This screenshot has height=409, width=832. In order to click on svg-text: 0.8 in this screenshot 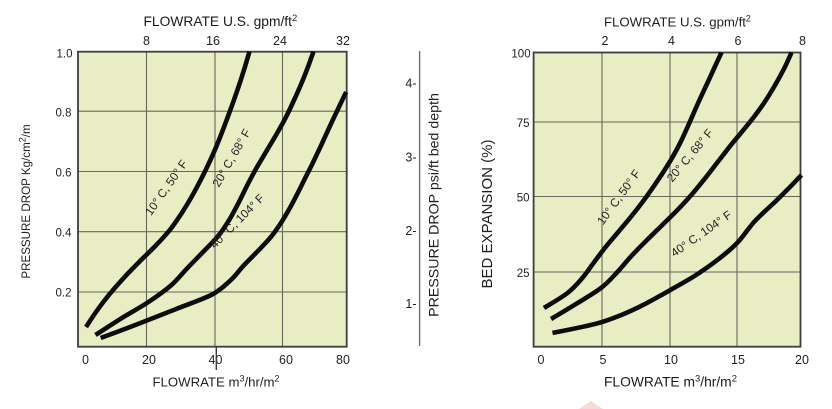, I will do `click(64, 114)`.